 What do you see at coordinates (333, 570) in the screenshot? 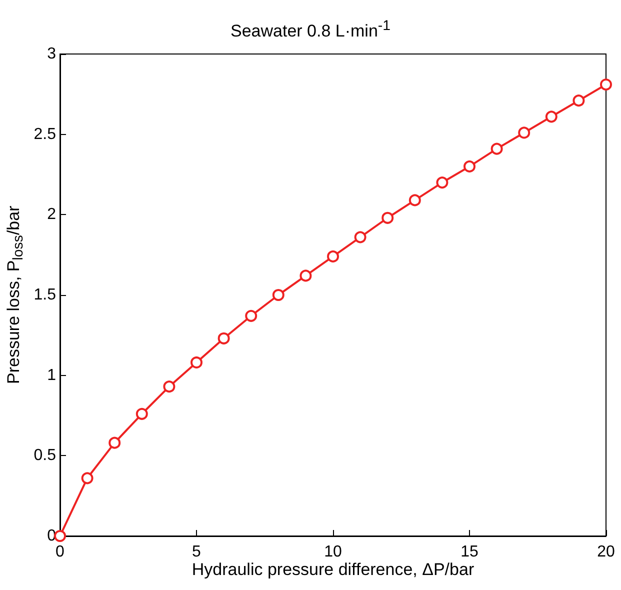
I see `x-axis-title: Hydraulic pressure difference, ΔP/bar` at bounding box center [333, 570].